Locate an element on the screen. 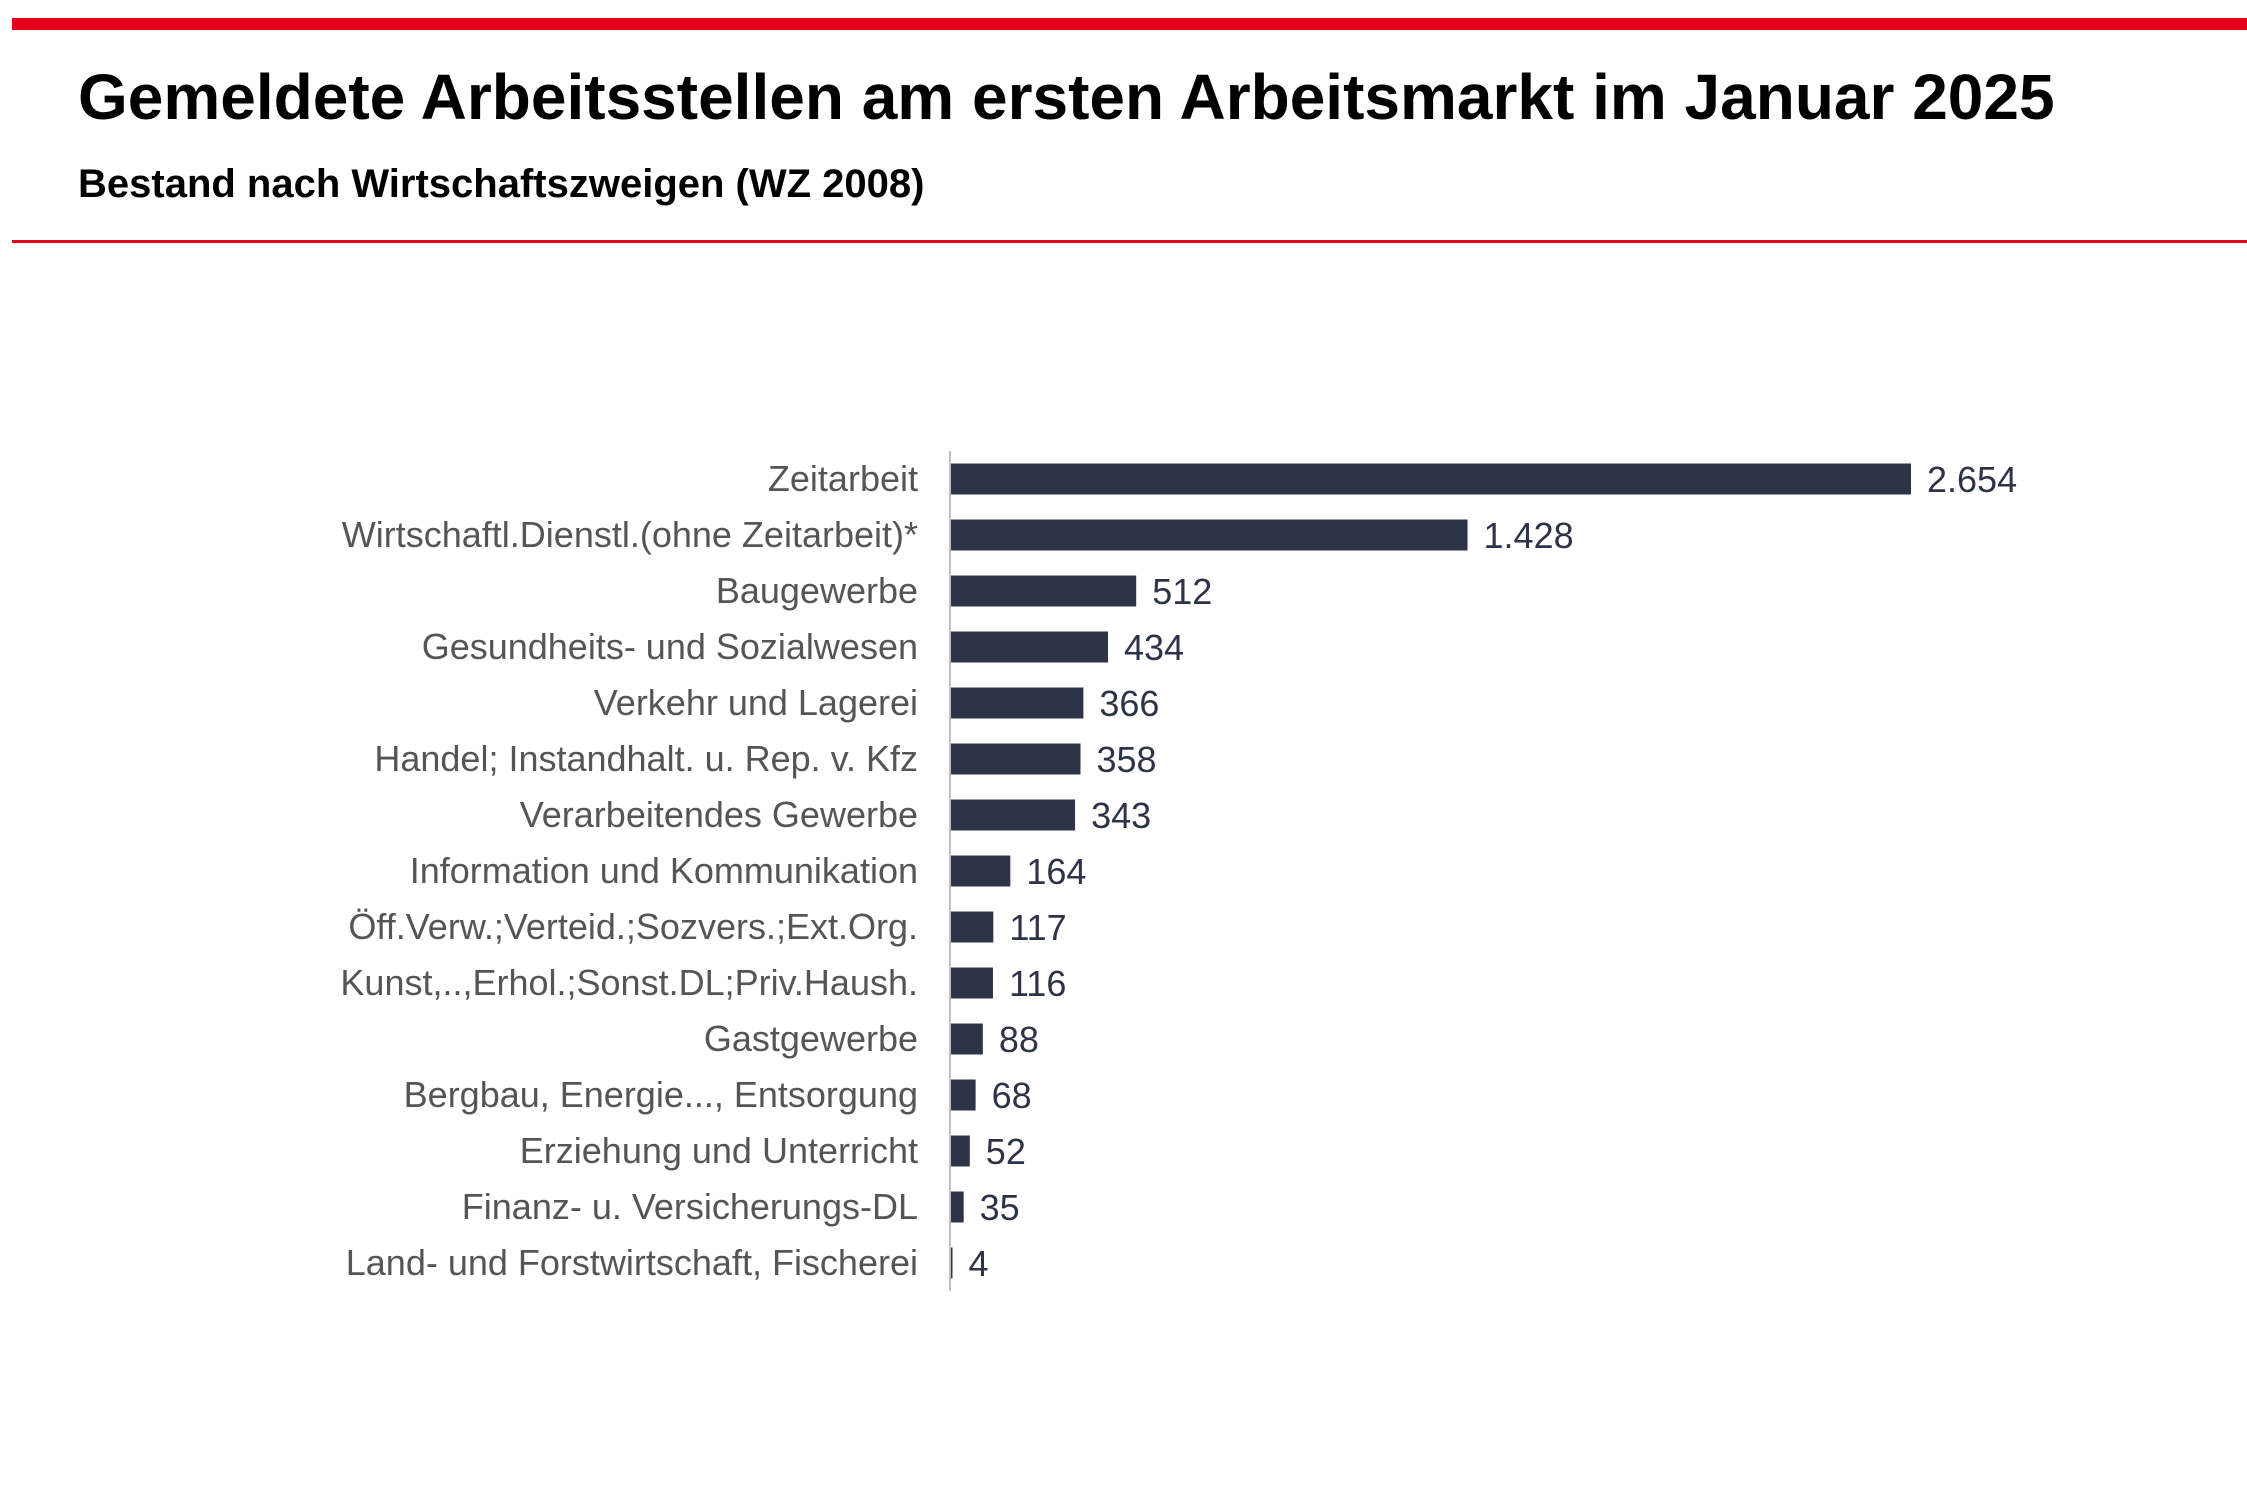 This screenshot has width=2247, height=1500. category-label: Baugewerbe is located at coordinates (817, 590).